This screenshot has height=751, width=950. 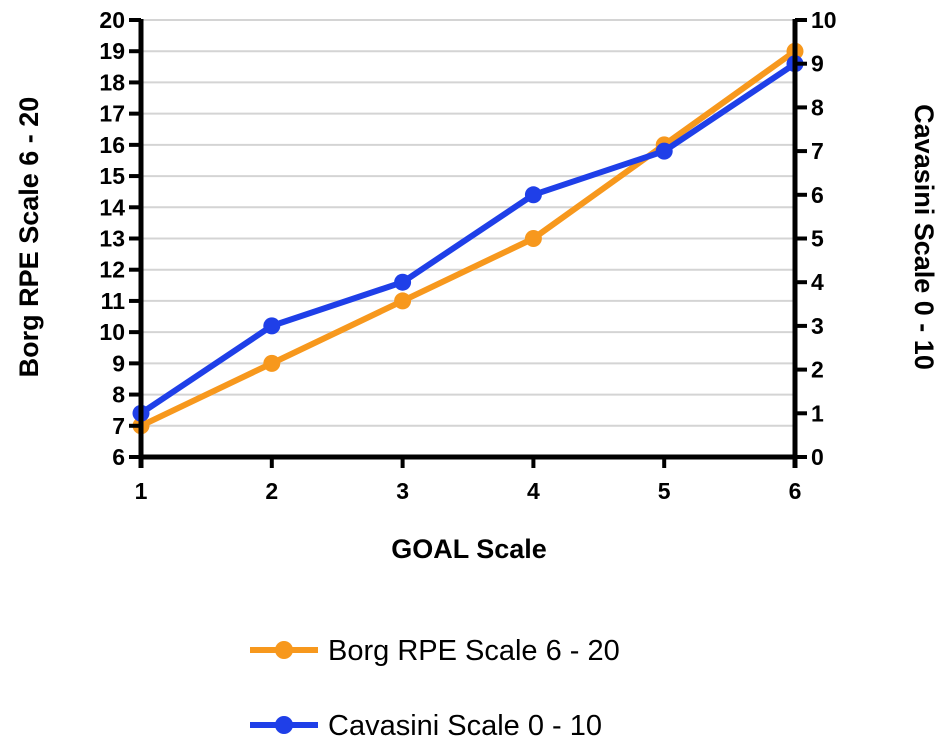 What do you see at coordinates (112, 207) in the screenshot?
I see `left-tick-label: 14` at bounding box center [112, 207].